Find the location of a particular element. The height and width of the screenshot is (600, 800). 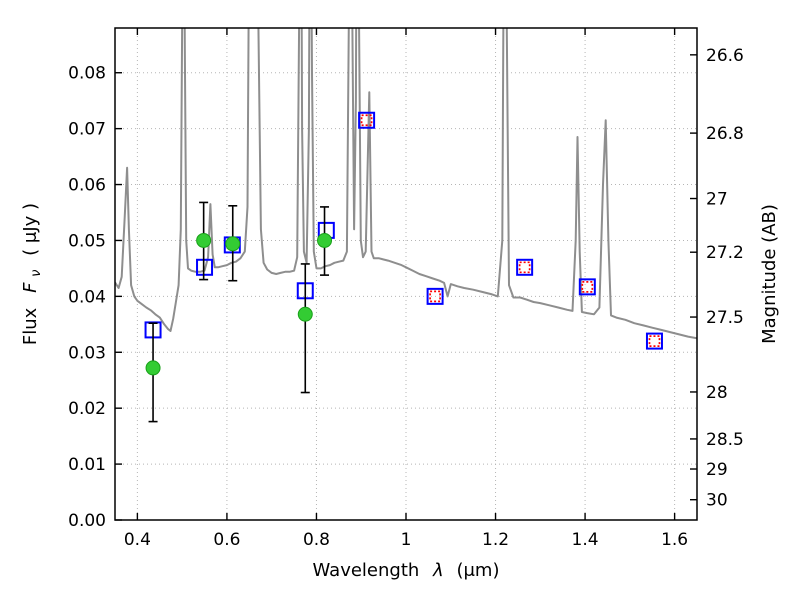

error-bar is located at coordinates (305, 328).